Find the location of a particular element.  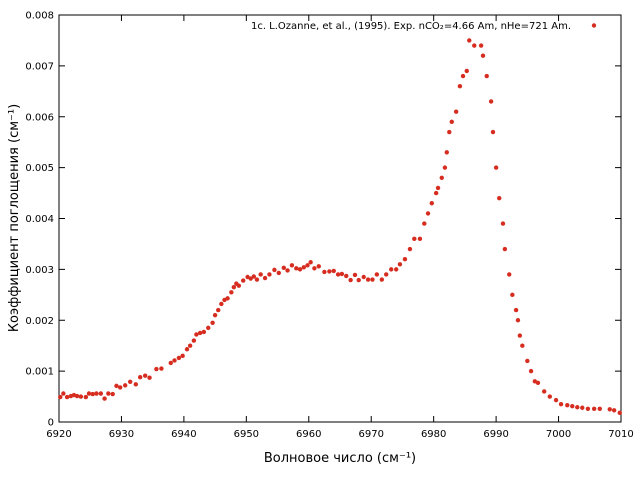

y-axis-label: Коэффициент поглощения (см⁻¹) is located at coordinates (14, 218).